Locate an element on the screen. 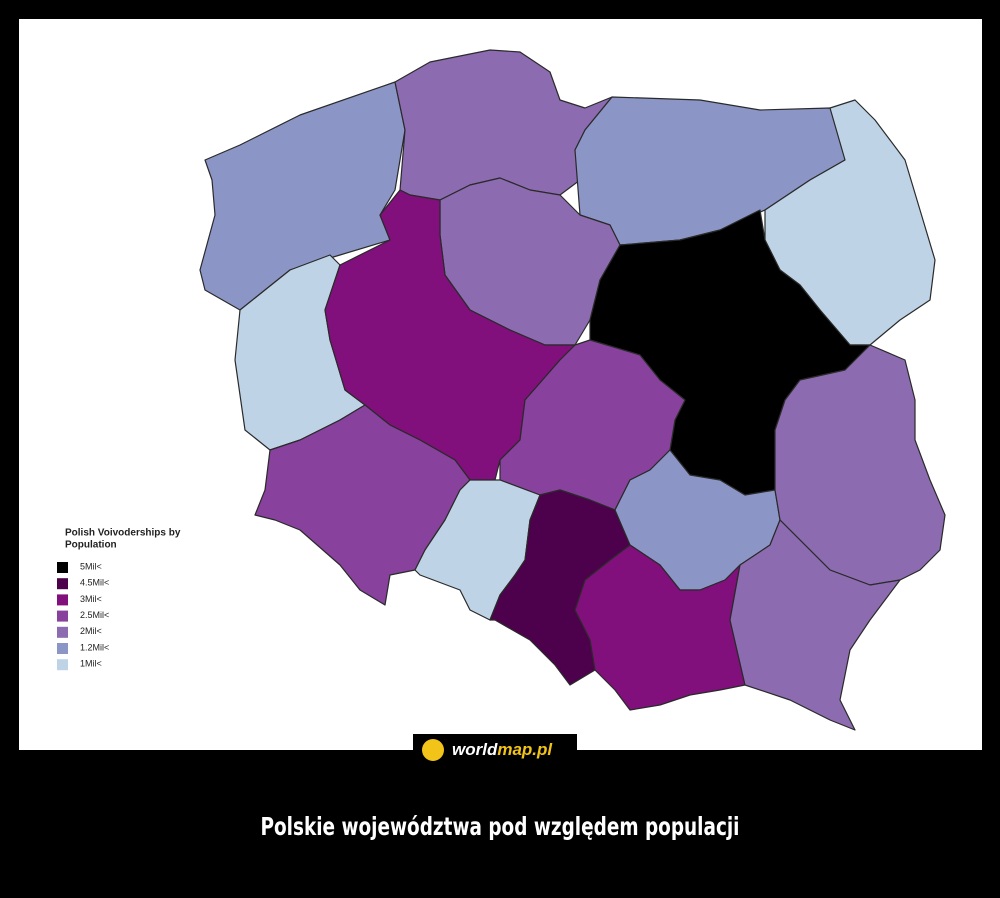 This screenshot has width=1000, height=898. logo: worldmap.pl is located at coordinates (502, 749).